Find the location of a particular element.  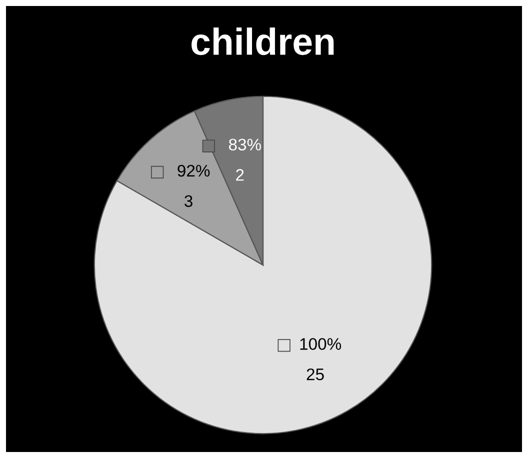

data-label: 2 is located at coordinates (240, 175).